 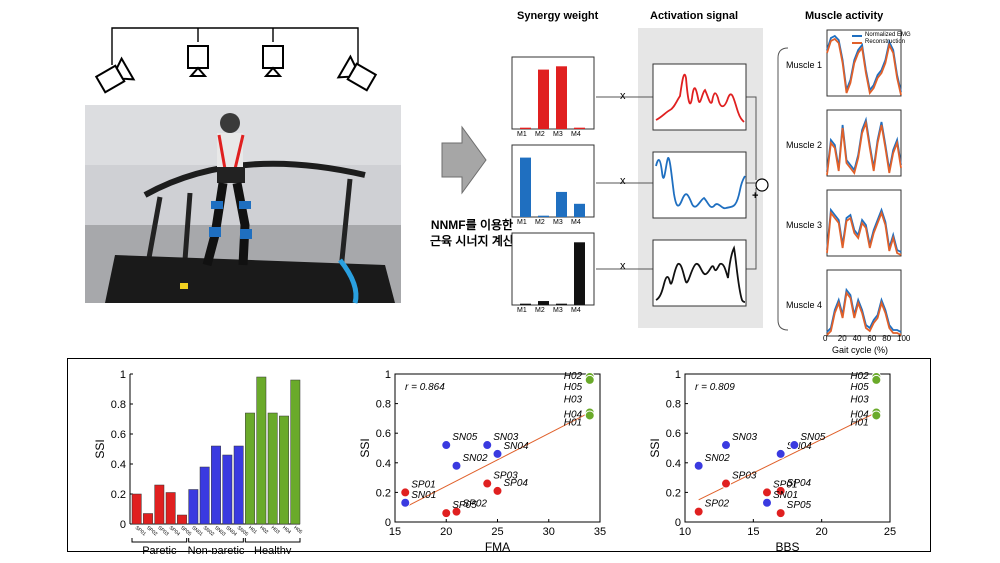 I want to click on legend-emg-swatch, so click(x=857, y=35).